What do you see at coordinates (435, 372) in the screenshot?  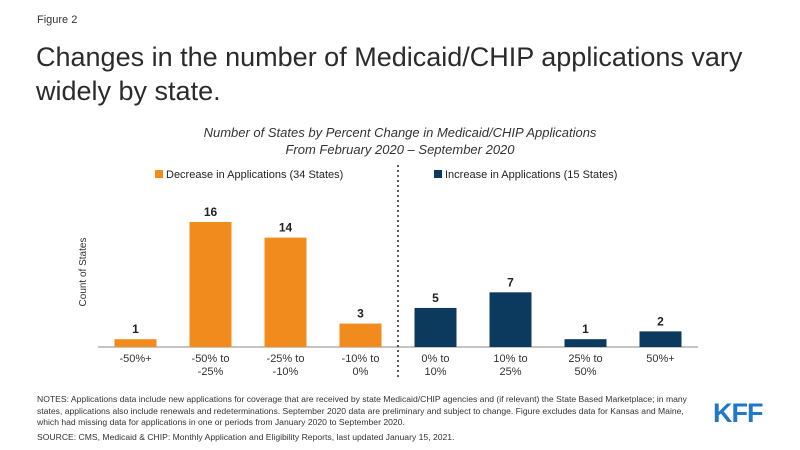 I see `x-tick-label: 10%` at bounding box center [435, 372].